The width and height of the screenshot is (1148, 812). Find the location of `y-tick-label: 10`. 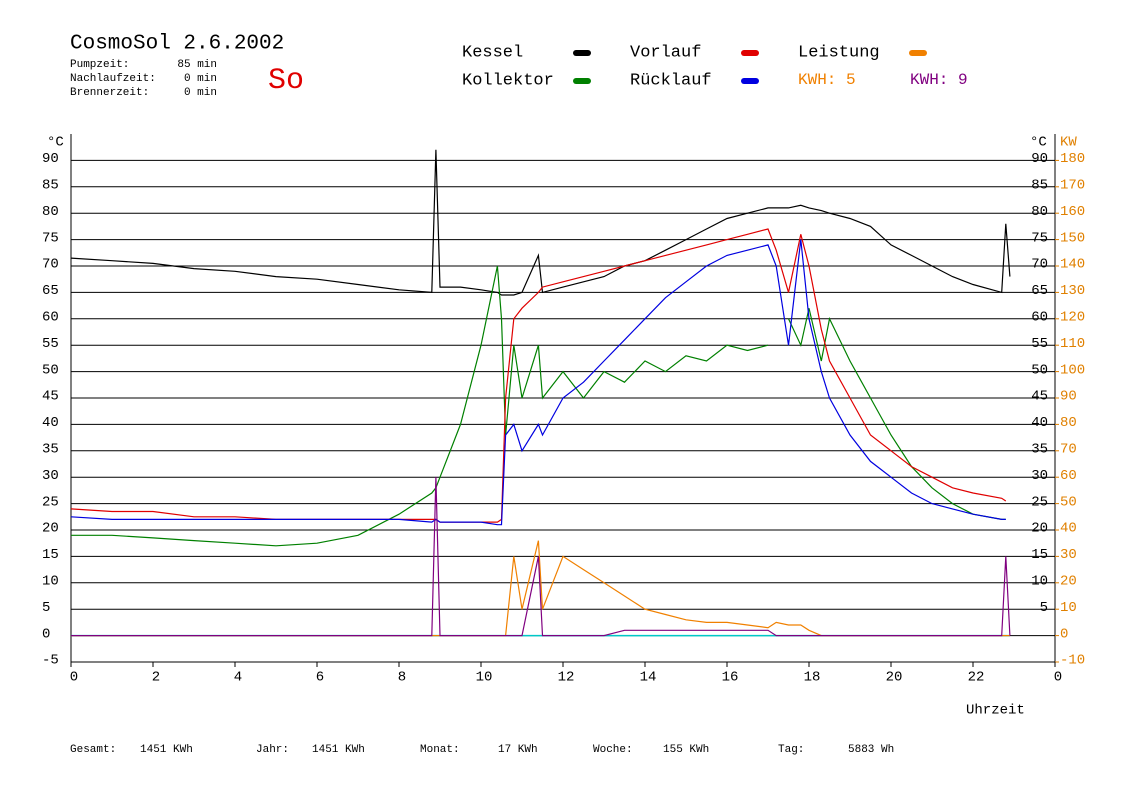

y-tick-label: 10 is located at coordinates (50, 582).